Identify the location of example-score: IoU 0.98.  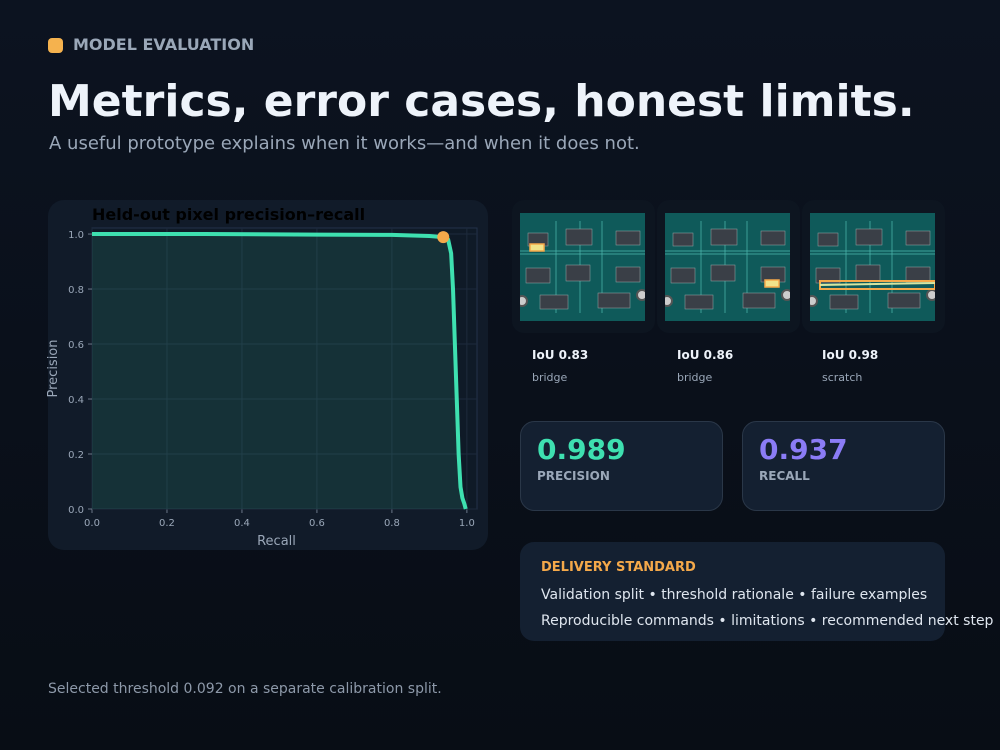
(850, 355).